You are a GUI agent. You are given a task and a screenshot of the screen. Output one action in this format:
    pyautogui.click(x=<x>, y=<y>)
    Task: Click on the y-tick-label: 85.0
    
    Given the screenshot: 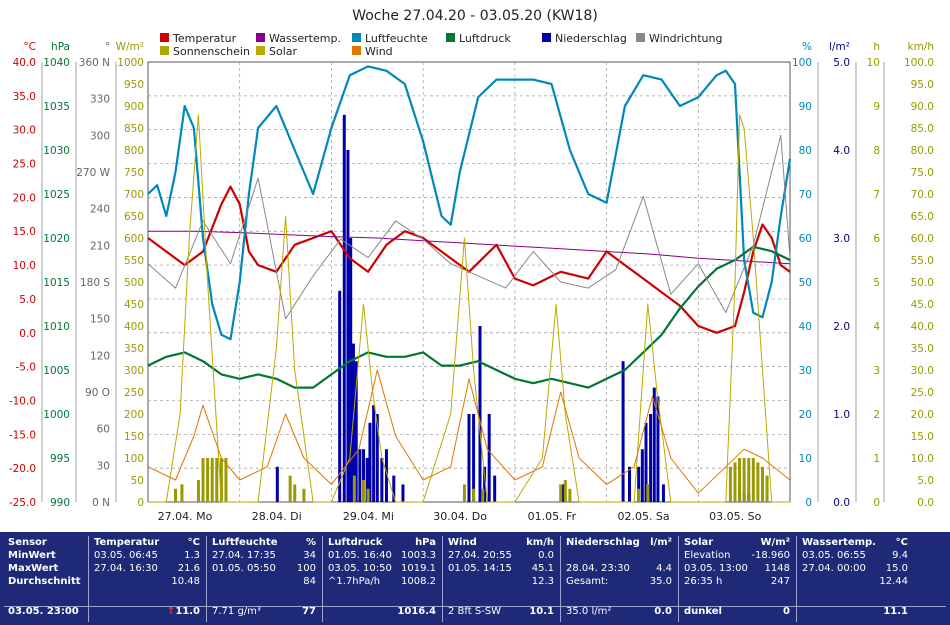 What is the action you would take?
    pyautogui.click(x=922, y=129)
    